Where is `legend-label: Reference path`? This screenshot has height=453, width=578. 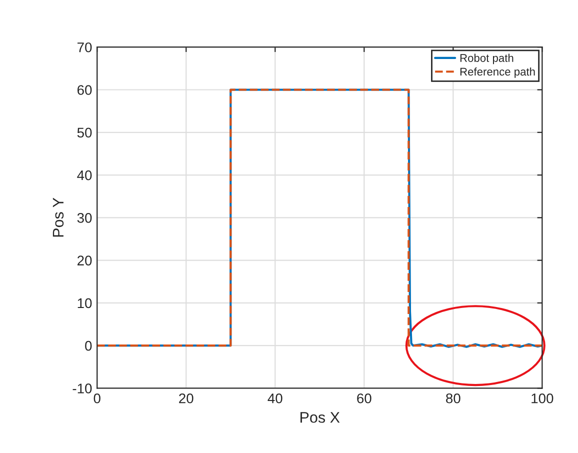 legend-label: Reference path is located at coordinates (497, 72).